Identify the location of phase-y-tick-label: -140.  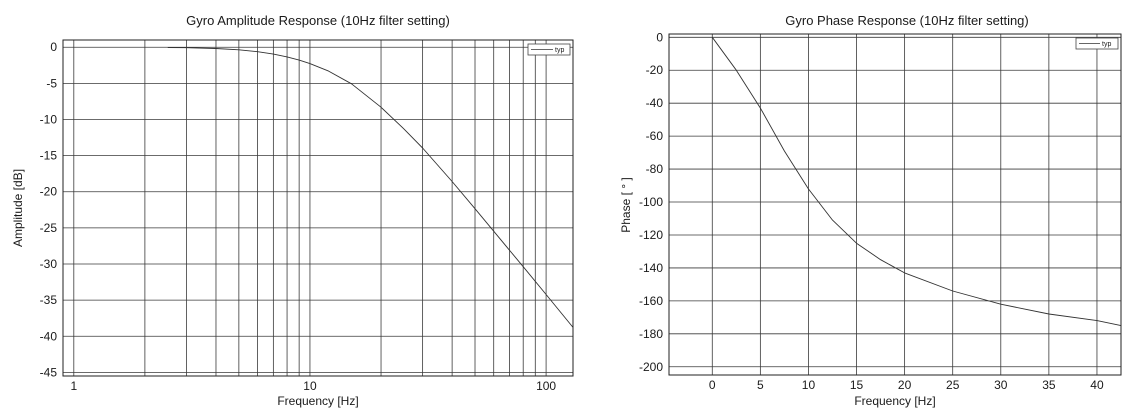
(651, 268).